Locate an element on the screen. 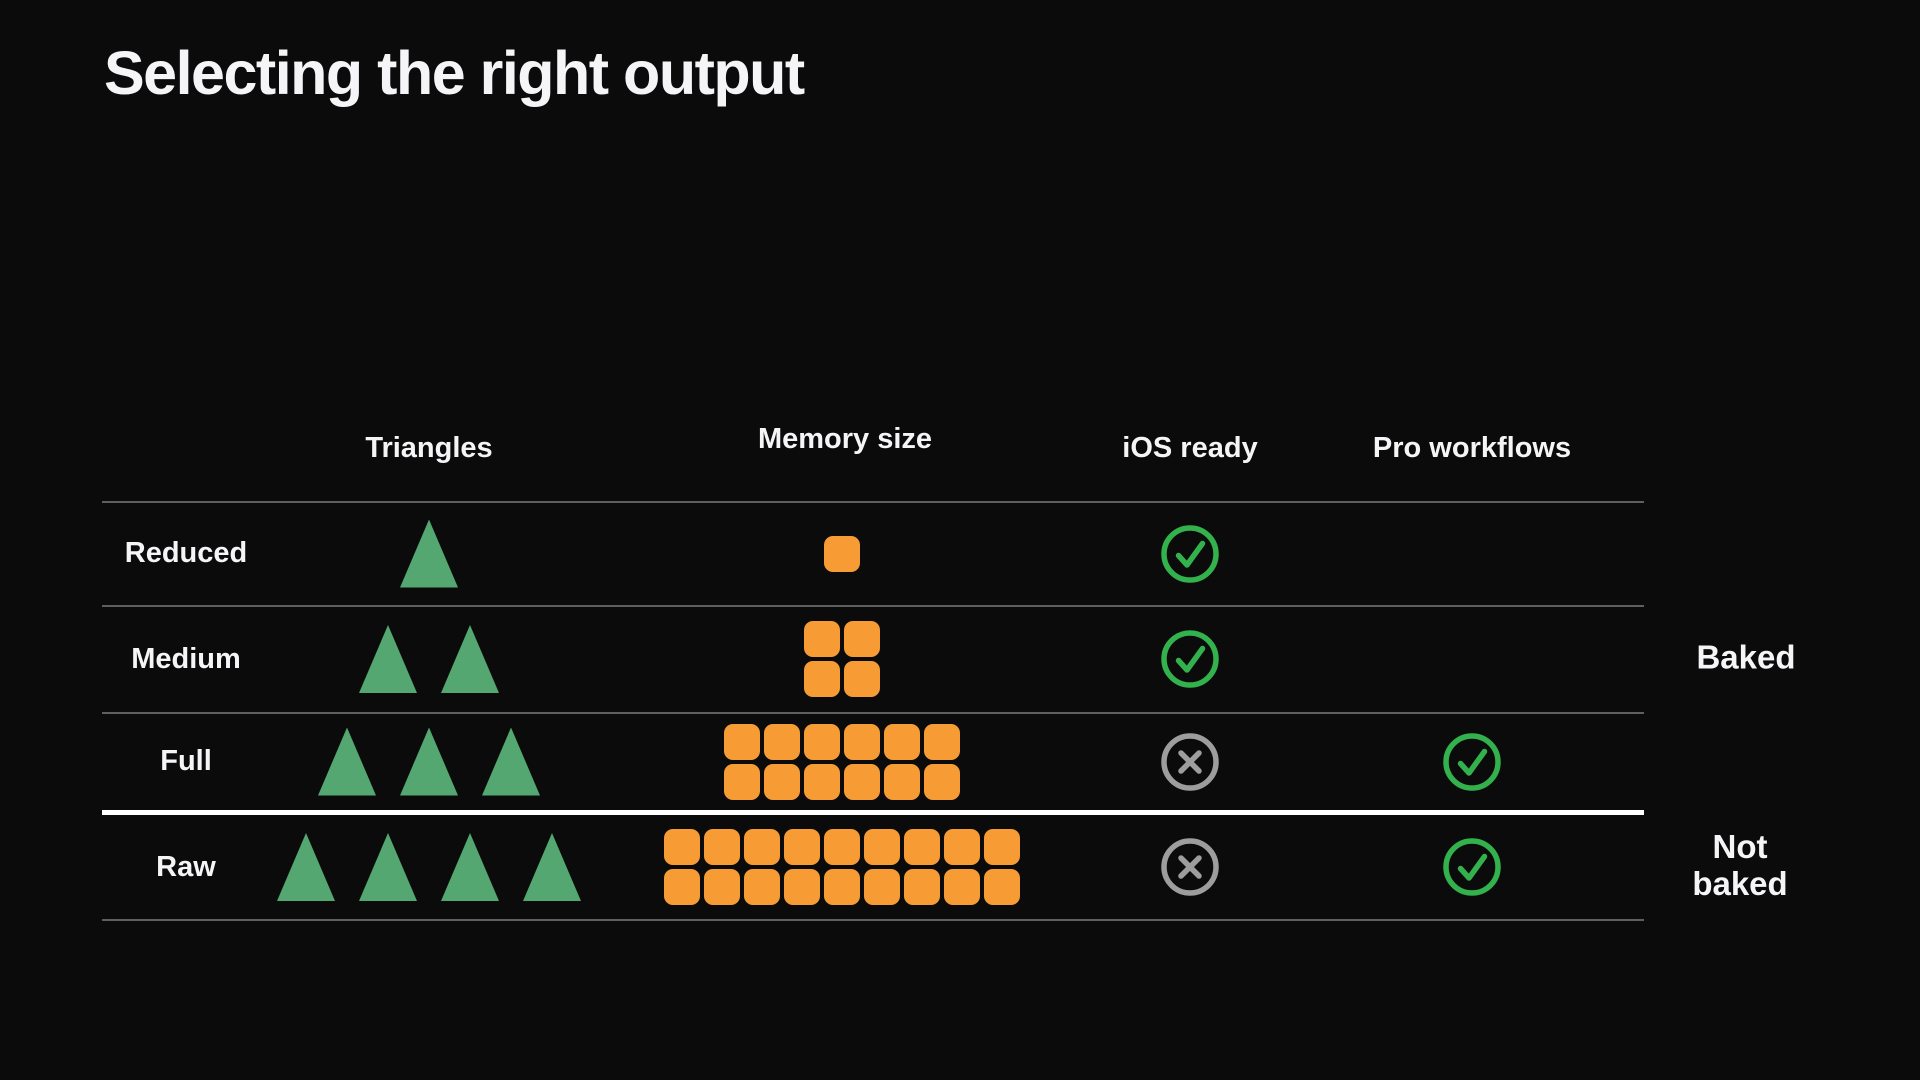 This screenshot has height=1080, width=1920. row-label-cell: Full is located at coordinates (186, 761).